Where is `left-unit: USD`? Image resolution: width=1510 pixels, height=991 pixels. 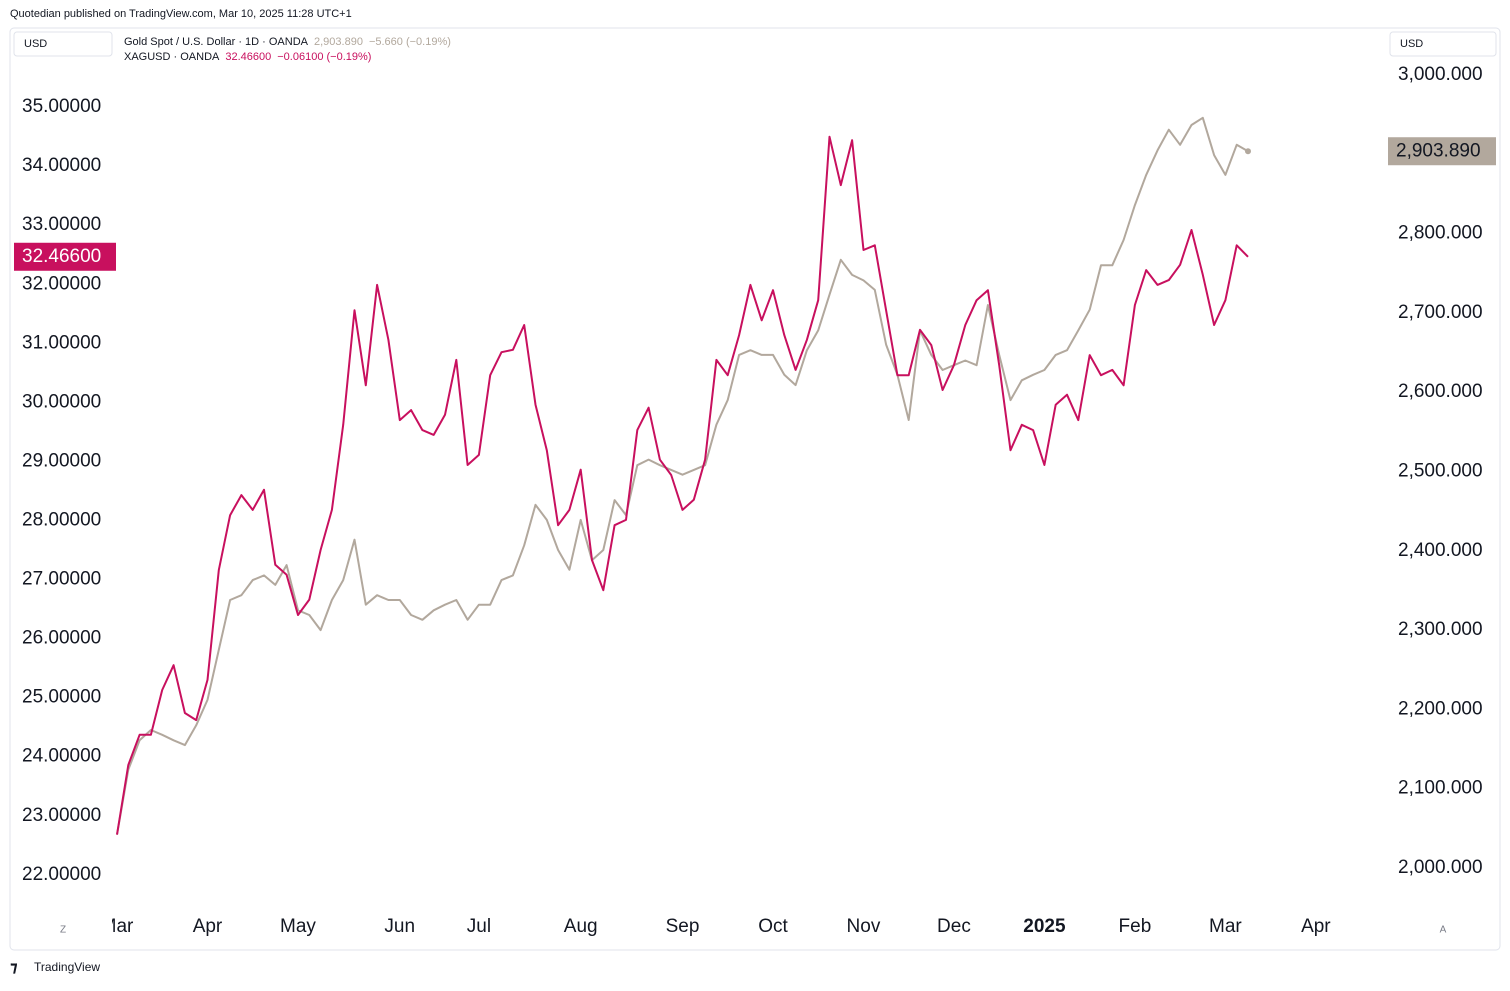 left-unit: USD is located at coordinates (35, 44).